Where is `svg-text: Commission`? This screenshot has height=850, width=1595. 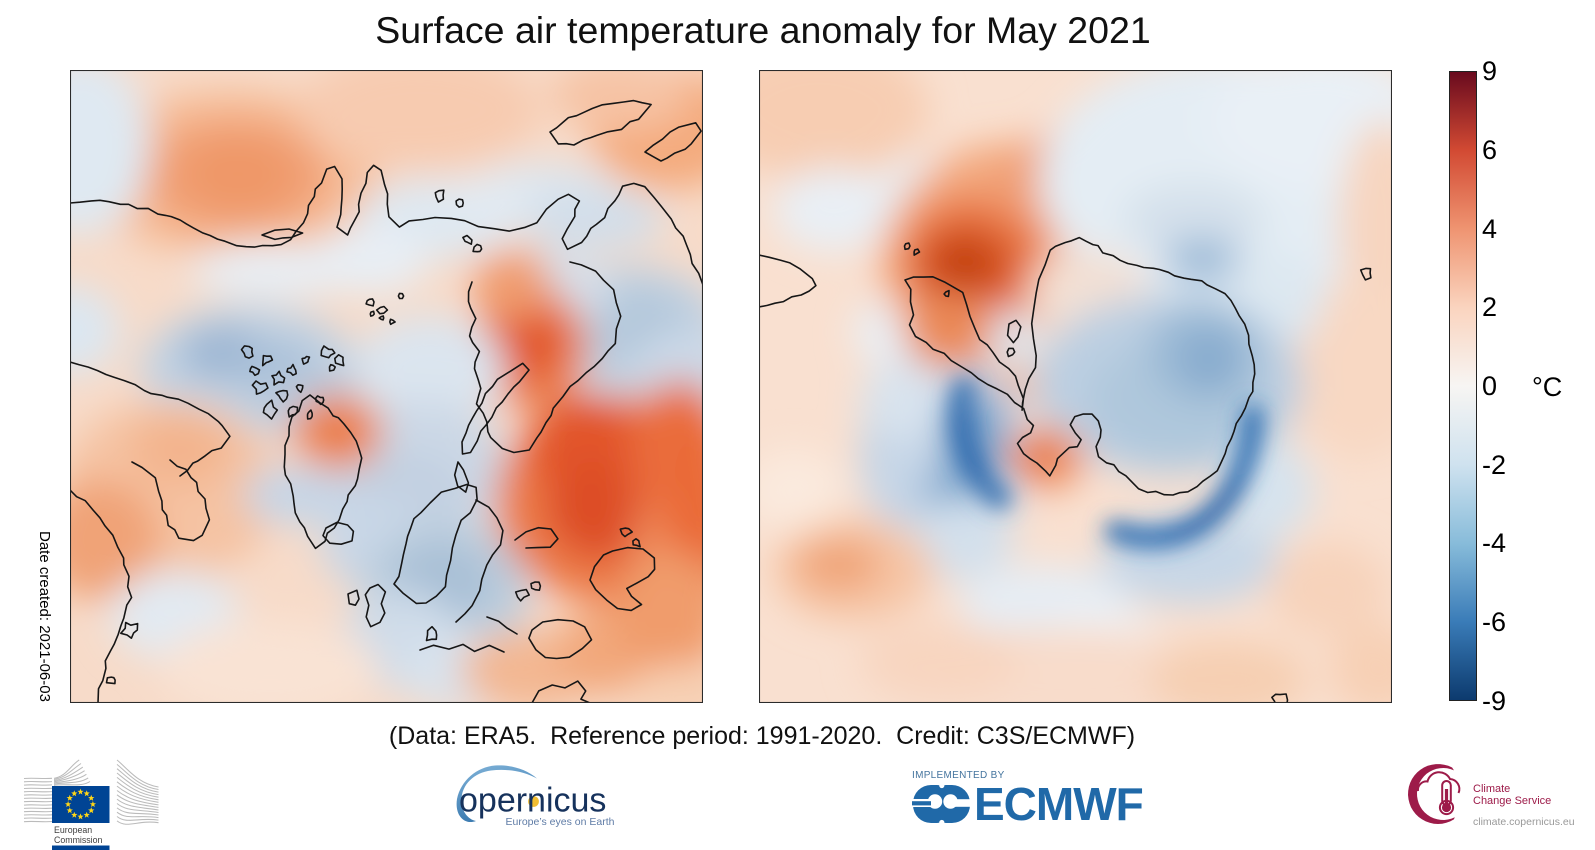
svg-text: Commission is located at coordinates (78, 840).